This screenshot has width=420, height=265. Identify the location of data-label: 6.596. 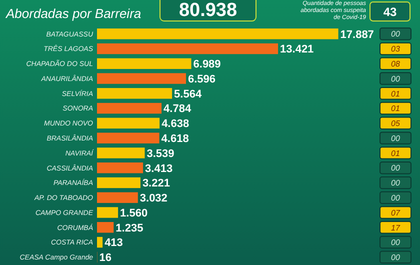
(202, 79).